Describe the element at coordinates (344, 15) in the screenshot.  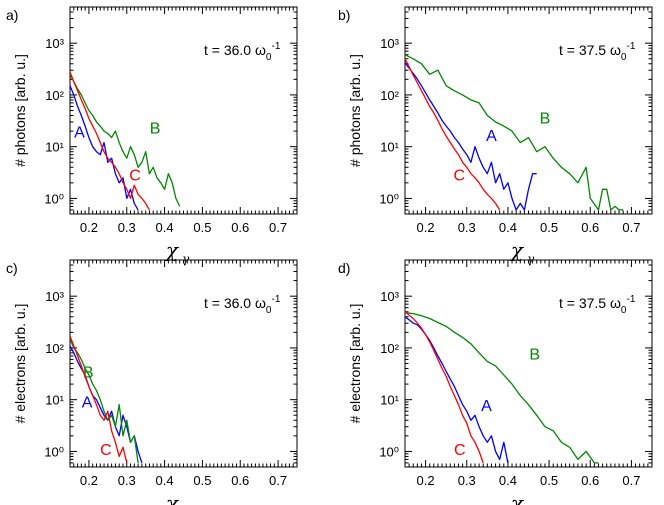
I see `panel-label: b)` at that location.